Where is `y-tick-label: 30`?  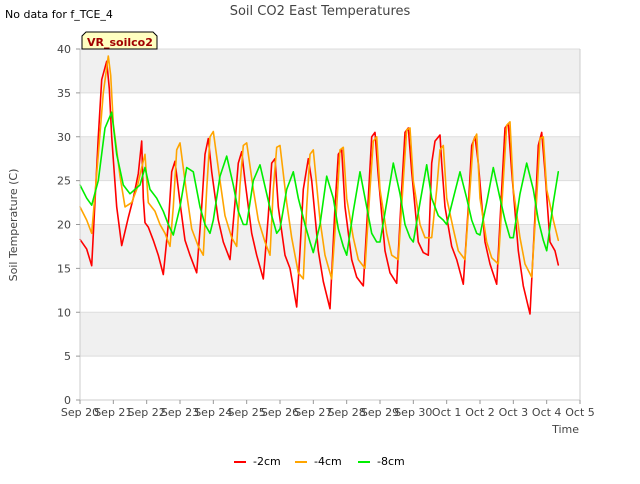 y-tick-label: 30 is located at coordinates (64, 137).